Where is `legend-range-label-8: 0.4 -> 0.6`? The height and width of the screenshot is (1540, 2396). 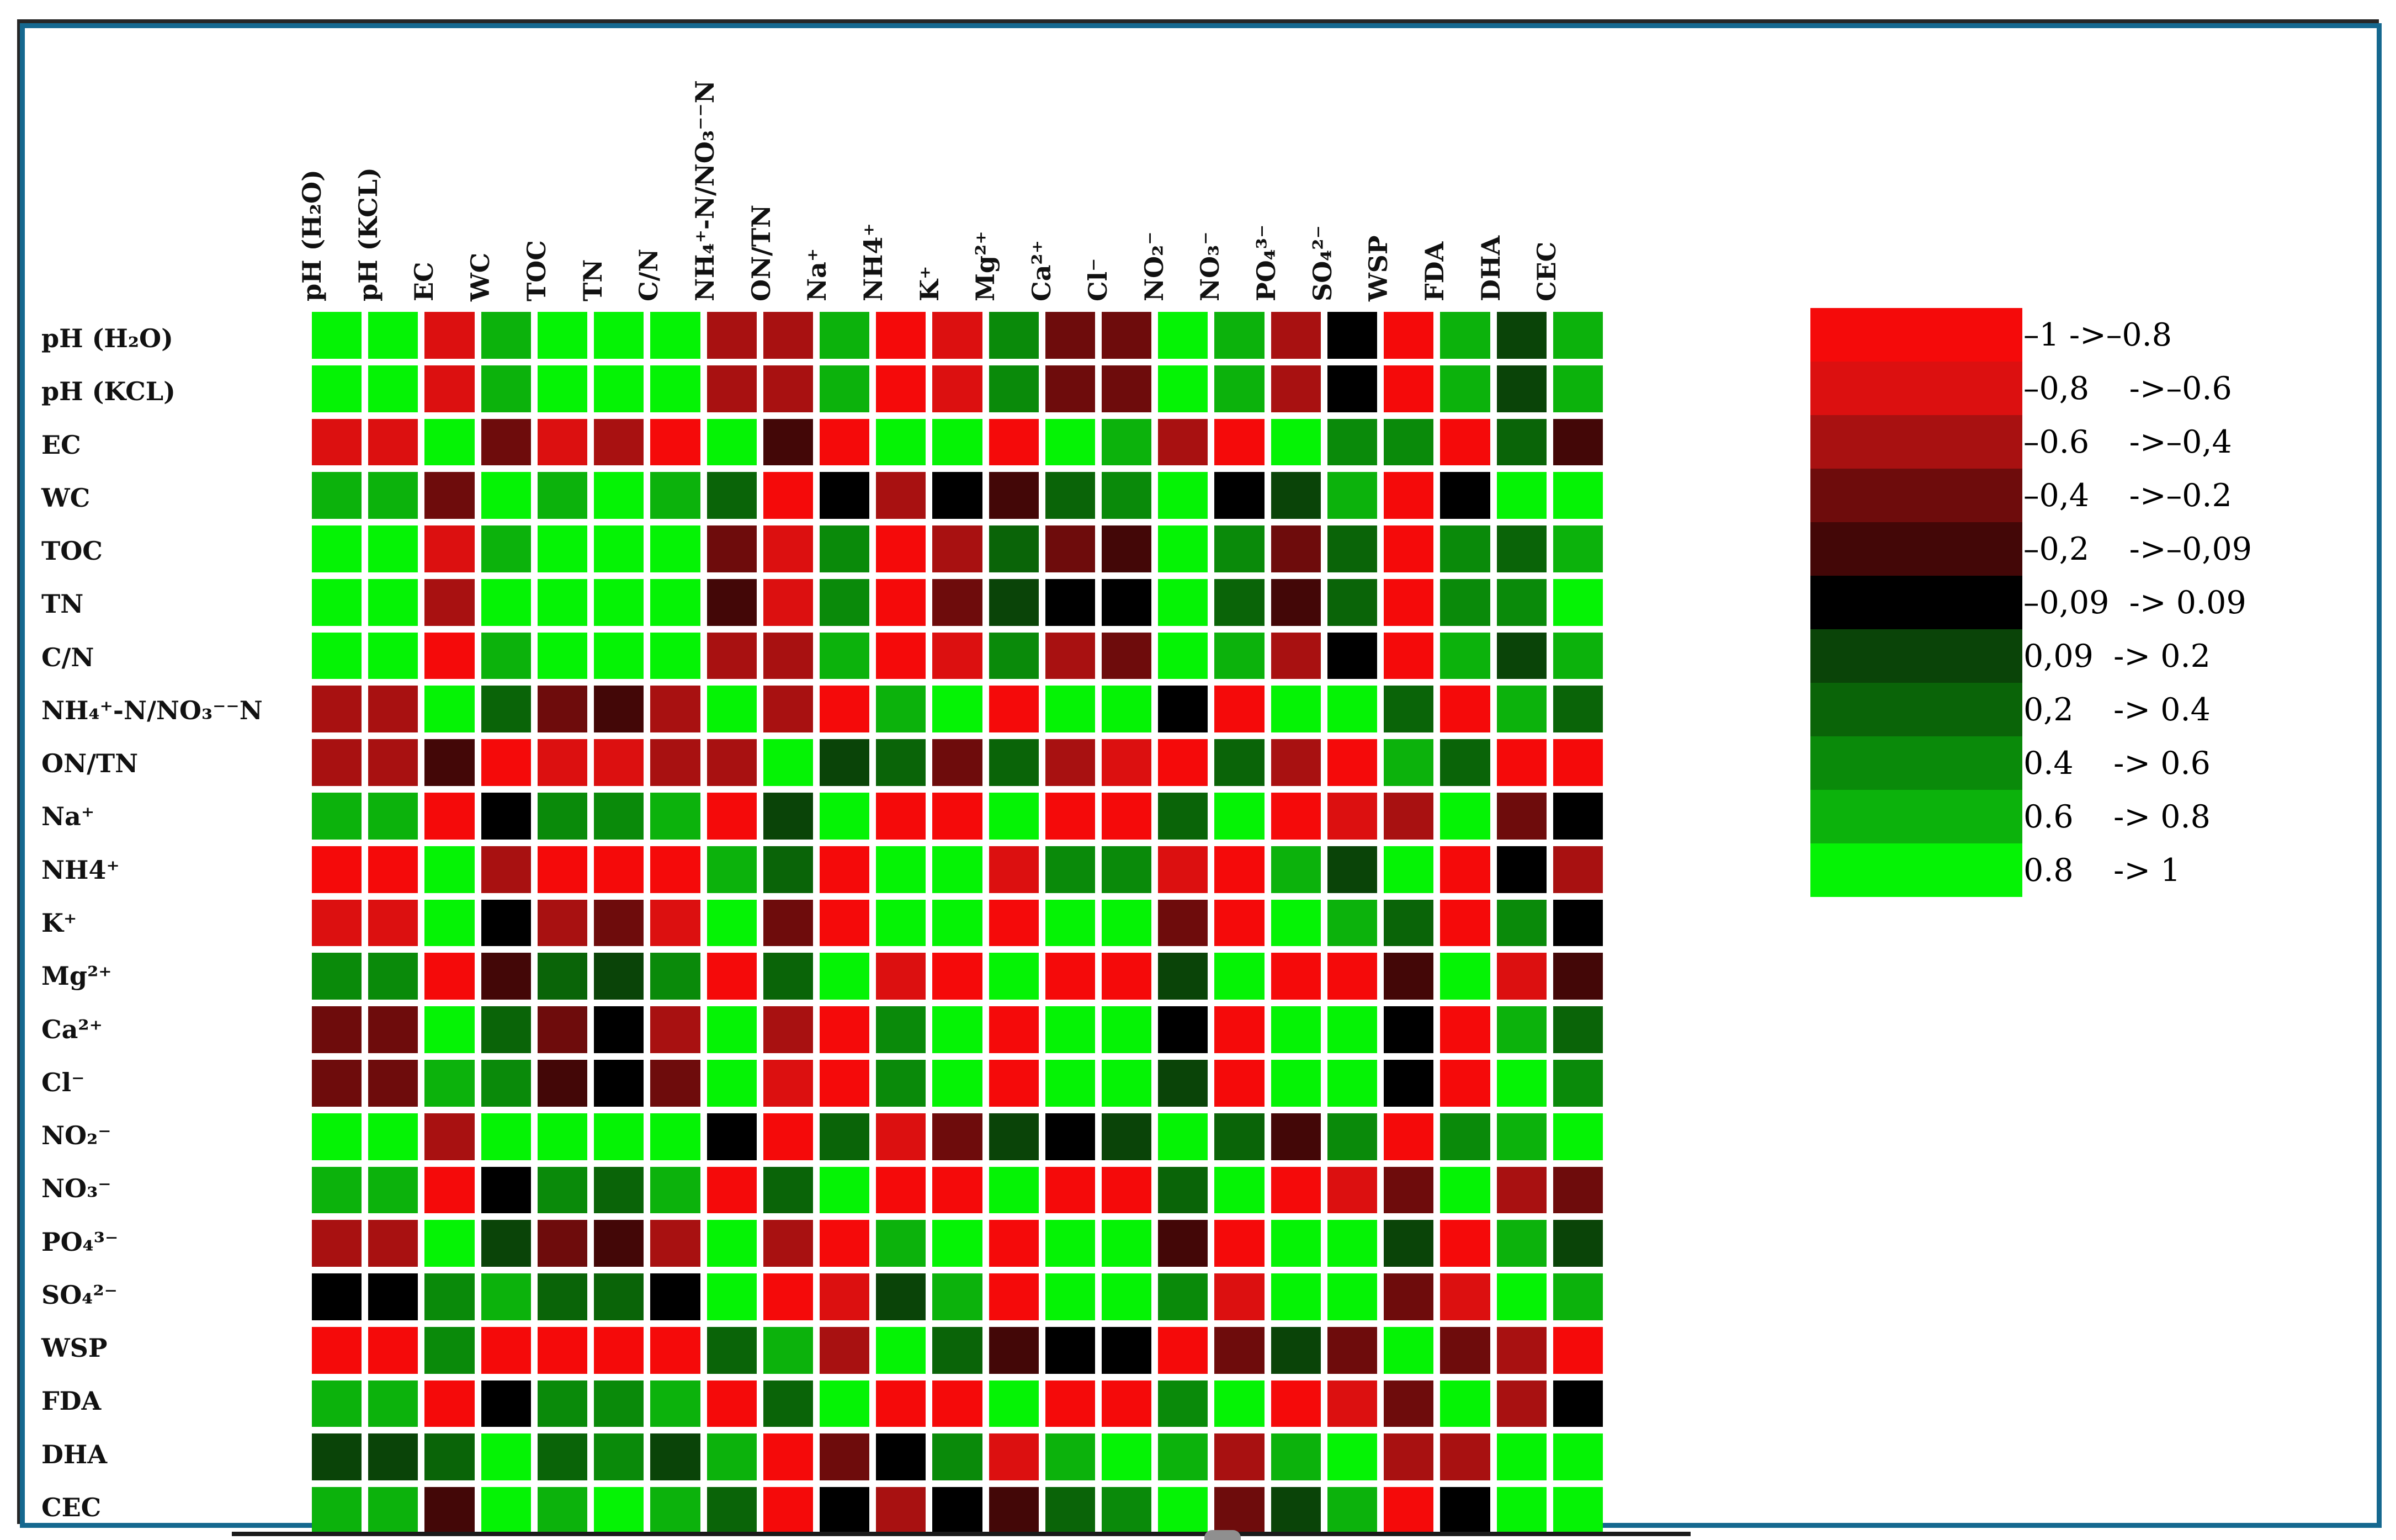
legend-range-label-8: 0.4 -> 0.6 is located at coordinates (2117, 763).